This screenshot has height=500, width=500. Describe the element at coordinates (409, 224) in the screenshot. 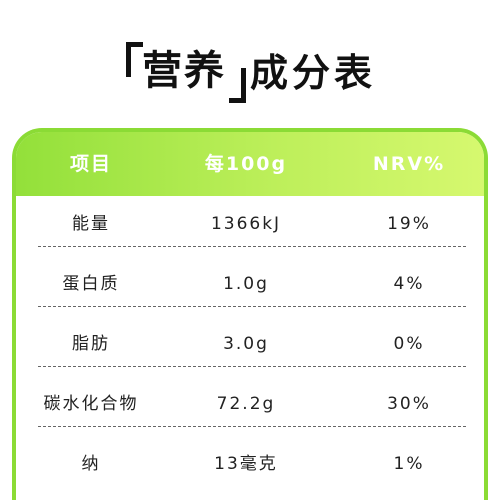

I see `row-nrv: 19%` at that location.